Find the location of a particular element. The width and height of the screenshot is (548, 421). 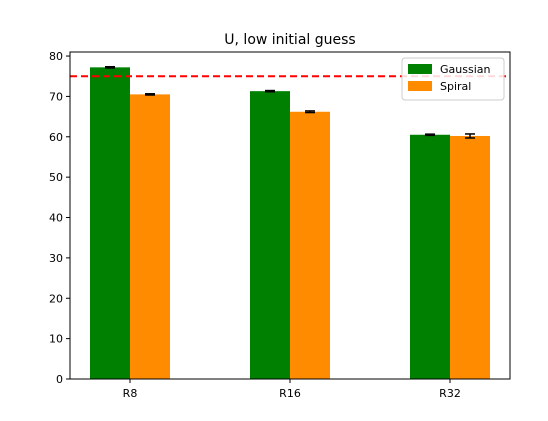

chart-title: U, low initial guess is located at coordinates (289, 40).